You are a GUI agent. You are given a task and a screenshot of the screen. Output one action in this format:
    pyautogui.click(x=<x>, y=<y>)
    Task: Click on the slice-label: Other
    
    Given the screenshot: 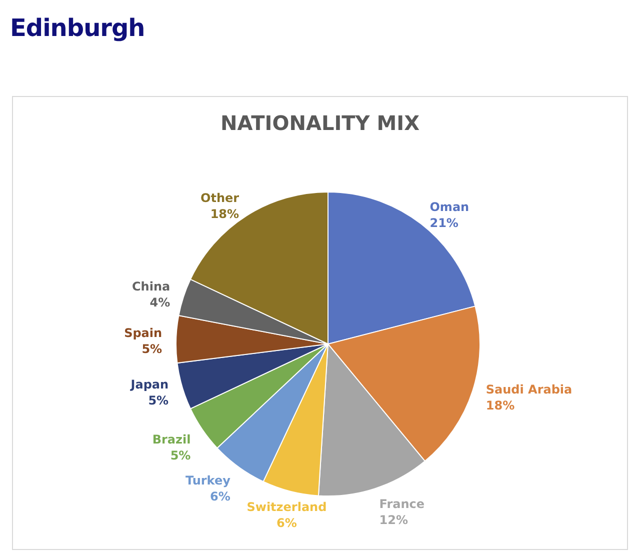 What is the action you would take?
    pyautogui.click(x=220, y=197)
    